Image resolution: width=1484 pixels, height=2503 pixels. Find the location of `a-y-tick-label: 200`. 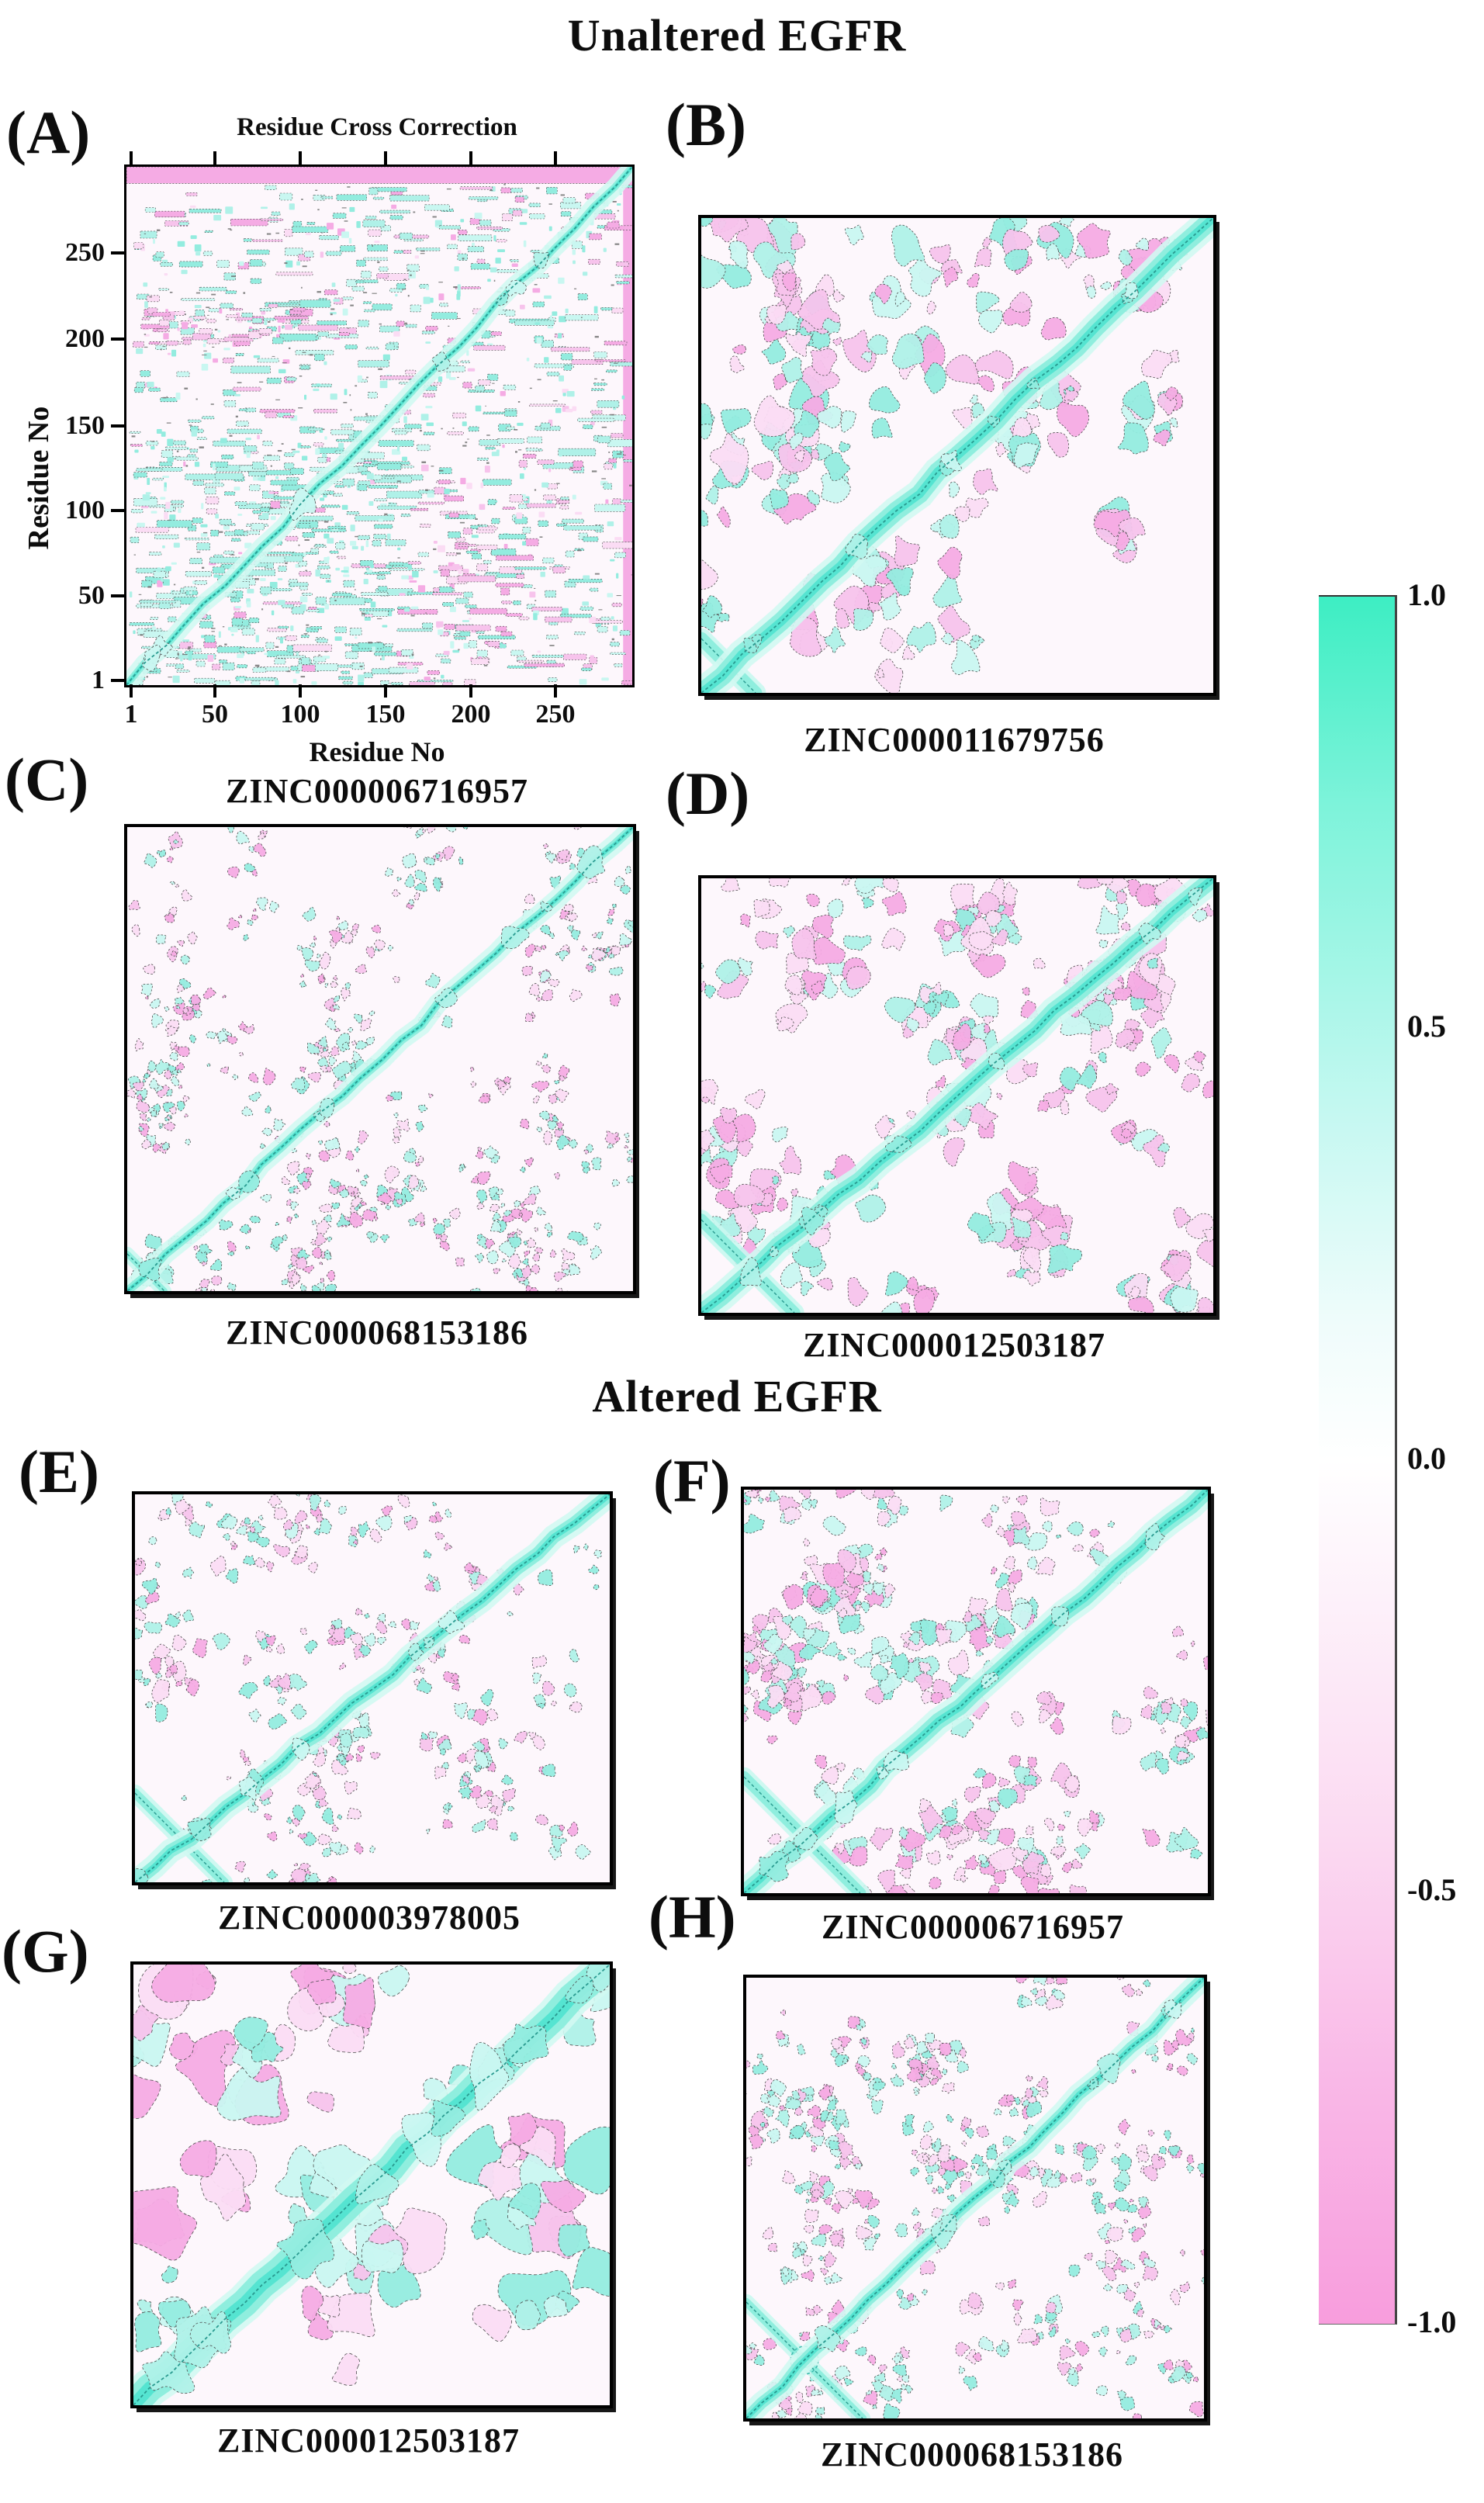

a-y-tick-label: 200 is located at coordinates (85, 339).